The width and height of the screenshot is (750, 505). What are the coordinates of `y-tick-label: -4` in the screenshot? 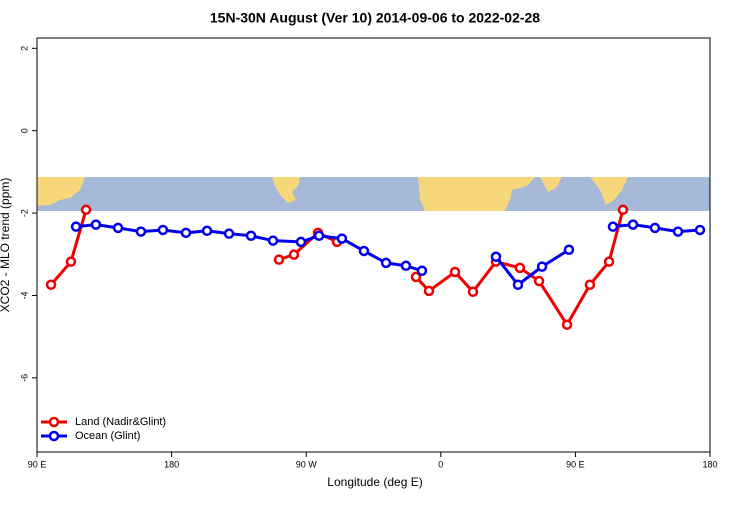 It's located at (24, 295).